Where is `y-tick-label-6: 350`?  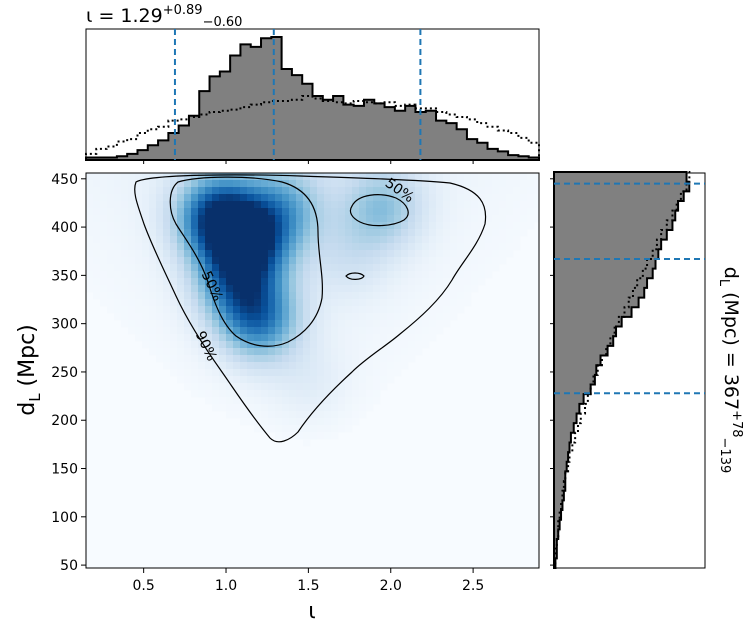 y-tick-label-6: 350 is located at coordinates (64, 276).